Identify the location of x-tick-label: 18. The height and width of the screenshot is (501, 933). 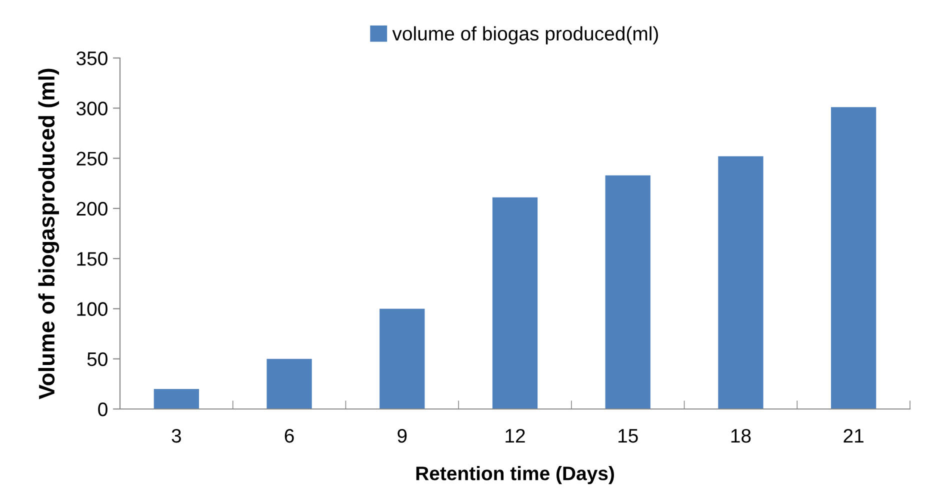
(741, 435).